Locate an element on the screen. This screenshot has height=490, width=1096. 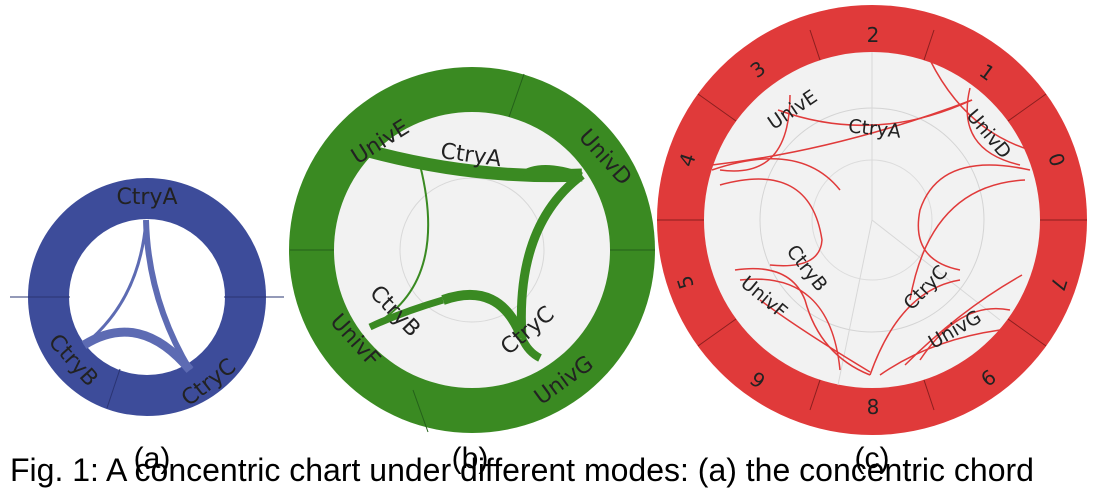
panel-a-label: (a) is located at coordinates (152, 458).